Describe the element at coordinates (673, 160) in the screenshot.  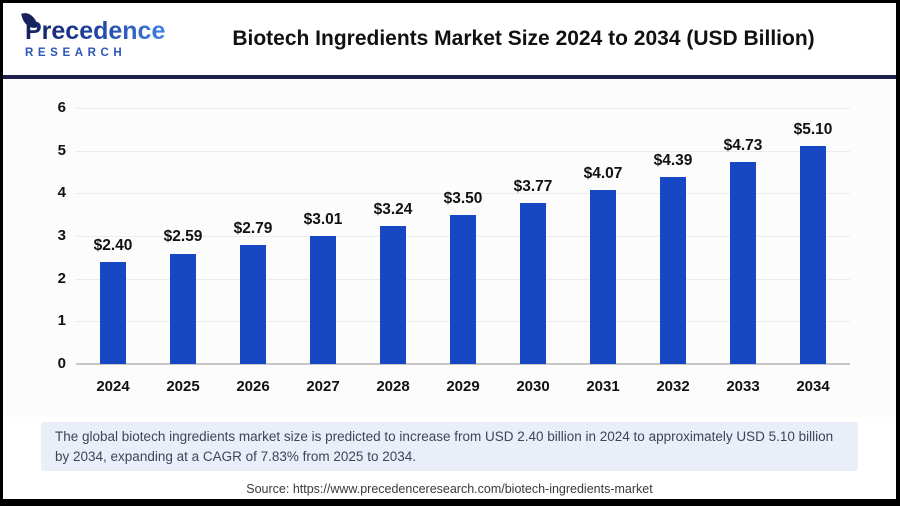
I see `bar-value-label: $4.39` at that location.